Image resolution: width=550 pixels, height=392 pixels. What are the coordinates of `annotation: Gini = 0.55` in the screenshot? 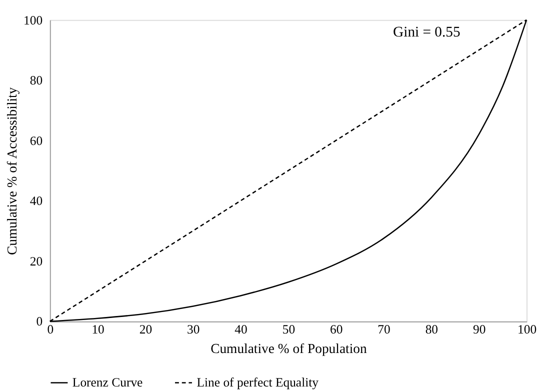 It's located at (426, 32).